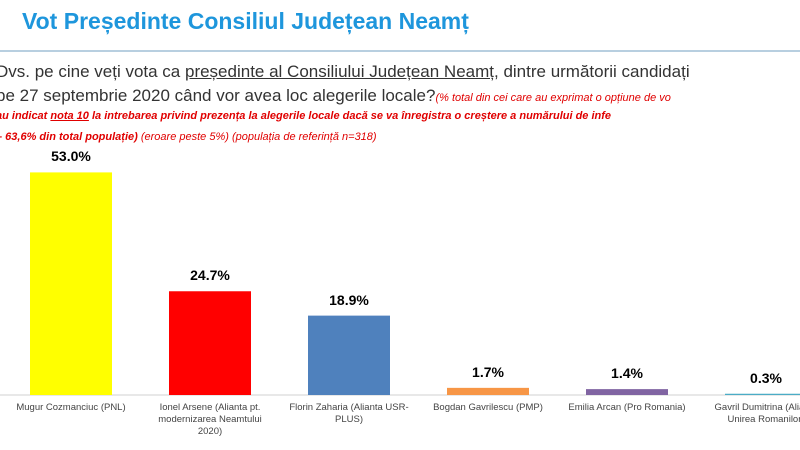  Describe the element at coordinates (245, 21) in the screenshot. I see `title: Vot Președinte Consiliul Județean Neamț` at that location.